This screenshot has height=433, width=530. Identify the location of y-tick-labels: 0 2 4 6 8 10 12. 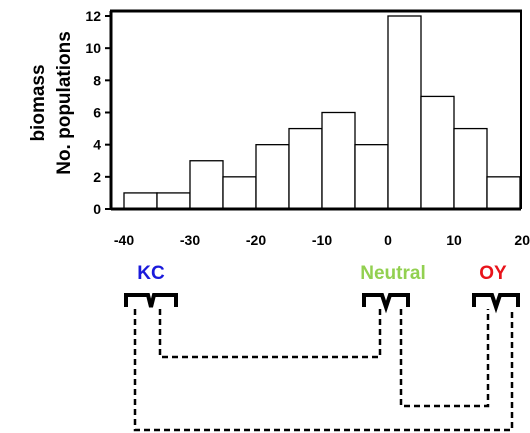
(93, 112).